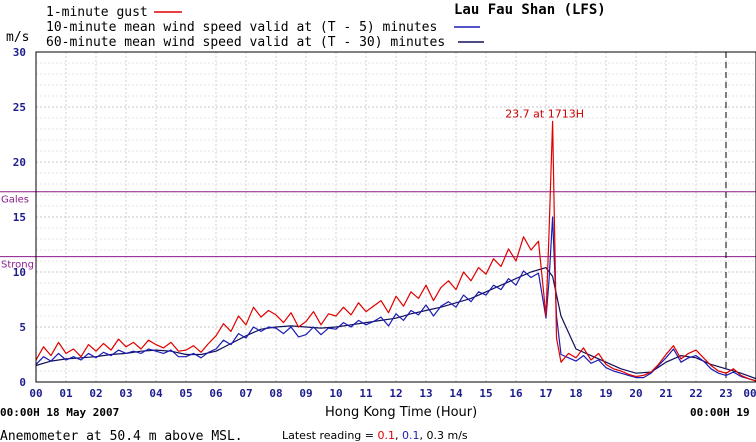 Image resolution: width=756 pixels, height=442 pixels. I want to click on y-tick-labels: 0 5 10 15 20 25 30, so click(19, 217).